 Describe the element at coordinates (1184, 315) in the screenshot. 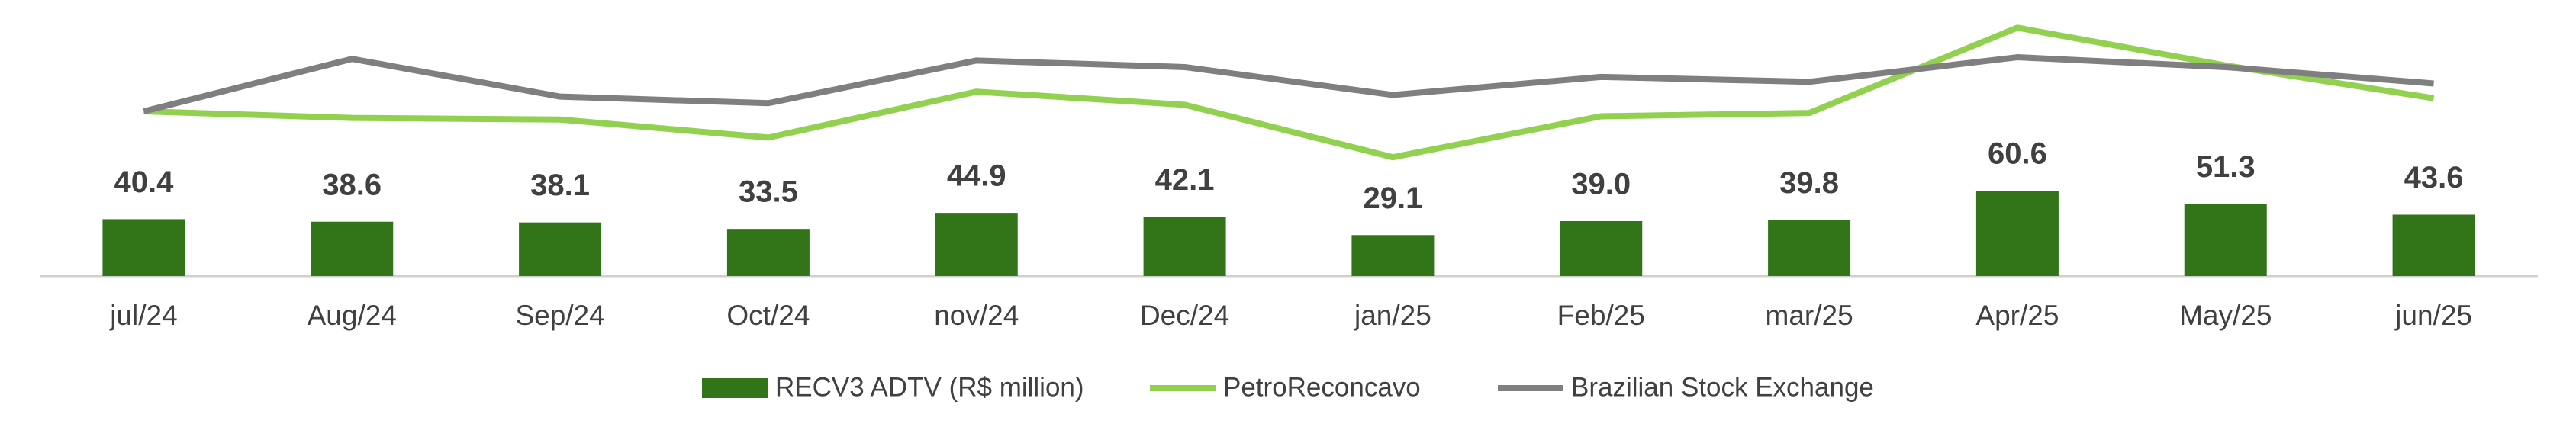

I see `x-tick-label: Dec/24` at that location.